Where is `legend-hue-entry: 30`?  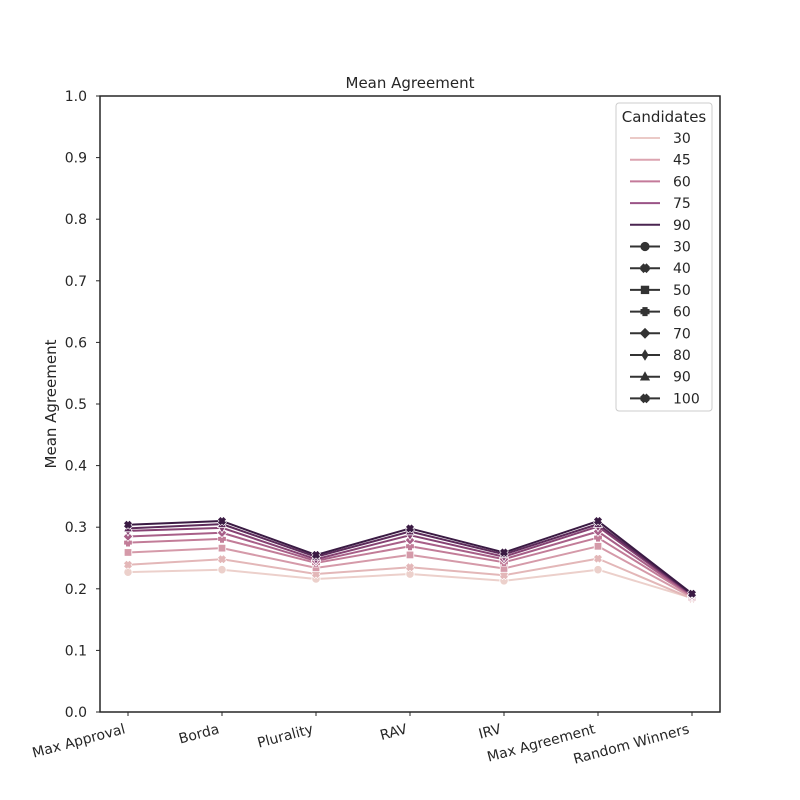
legend-hue-entry: 30 is located at coordinates (660, 139).